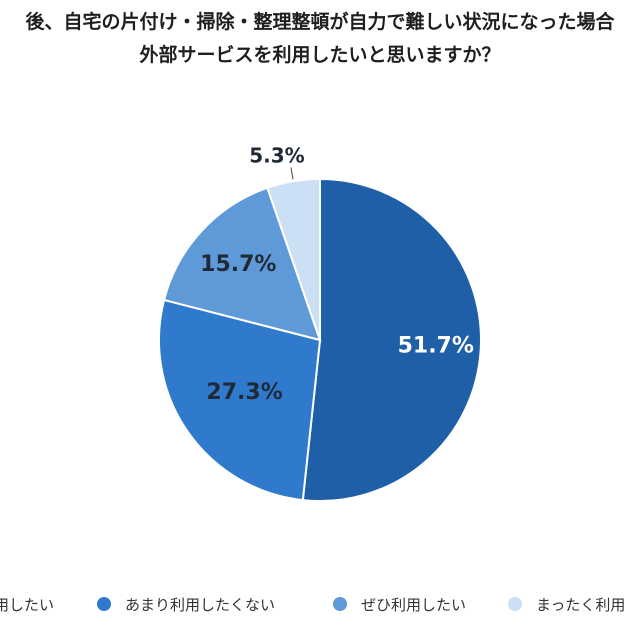 The image size is (640, 640). Describe the element at coordinates (436, 346) in the screenshot. I see `slice-label-1: 51.7%` at that location.